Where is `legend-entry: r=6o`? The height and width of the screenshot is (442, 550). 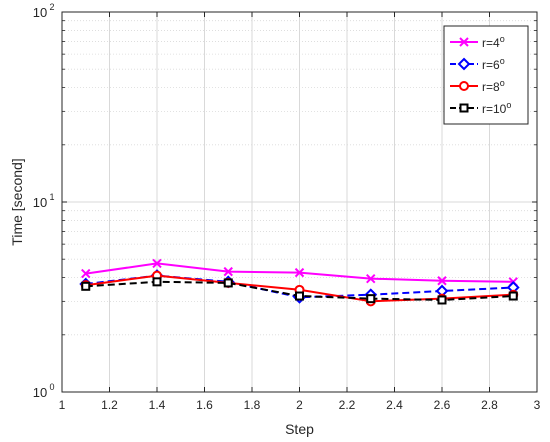
legend-entry: r=6o is located at coordinates (477, 64).